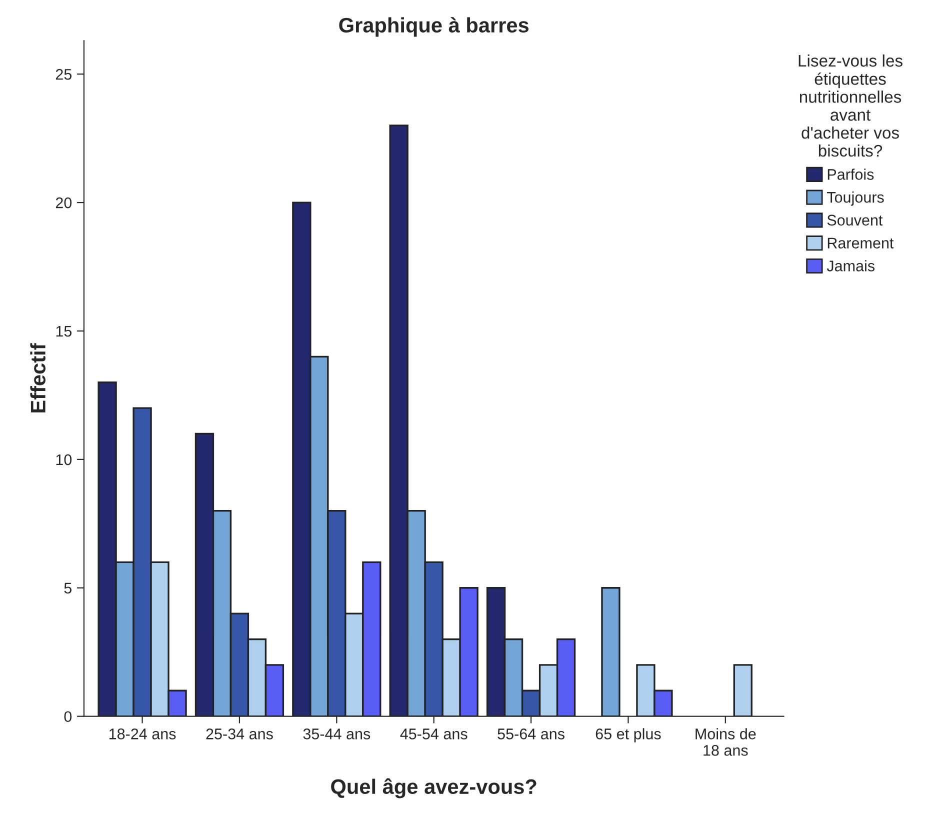 The image size is (933, 814). Describe the element at coordinates (531, 734) in the screenshot. I see `x-tick-label: 55-64 ans` at that location.